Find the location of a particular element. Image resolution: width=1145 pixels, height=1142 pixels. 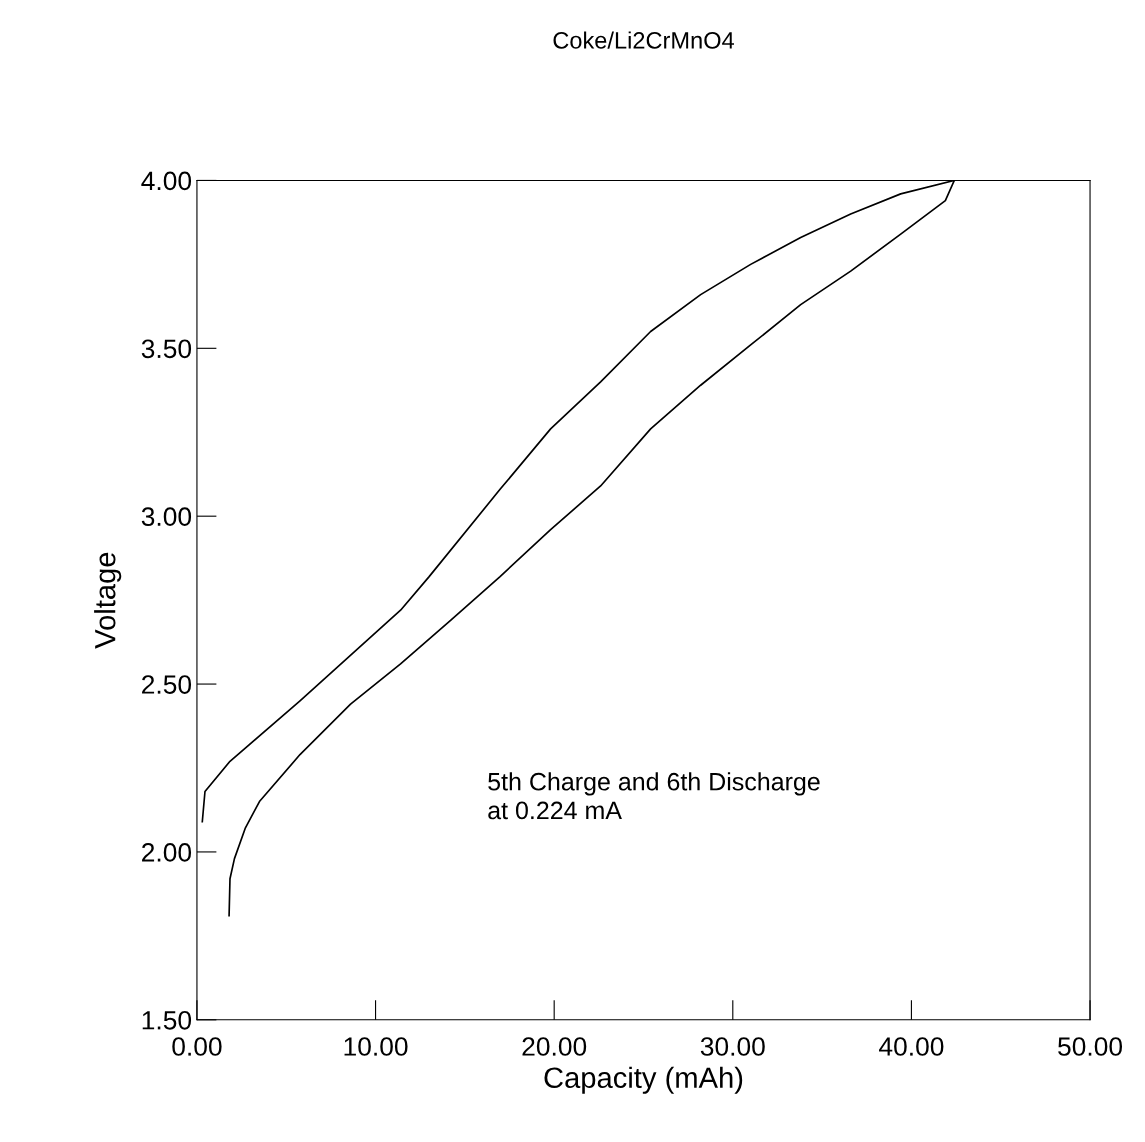

y-tick-label: 1.50 is located at coordinates (167, 1020).